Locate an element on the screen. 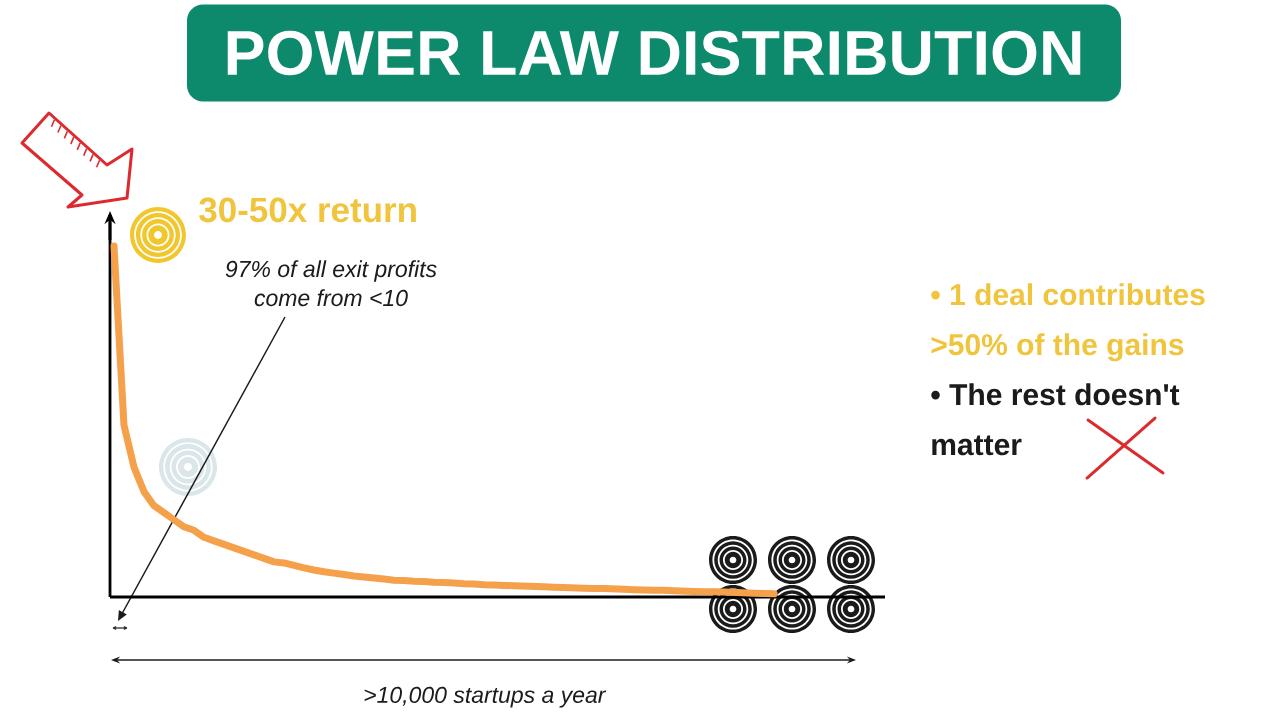 The image size is (1280, 719). text: • The rest doesn't matter is located at coordinates (1055, 419).